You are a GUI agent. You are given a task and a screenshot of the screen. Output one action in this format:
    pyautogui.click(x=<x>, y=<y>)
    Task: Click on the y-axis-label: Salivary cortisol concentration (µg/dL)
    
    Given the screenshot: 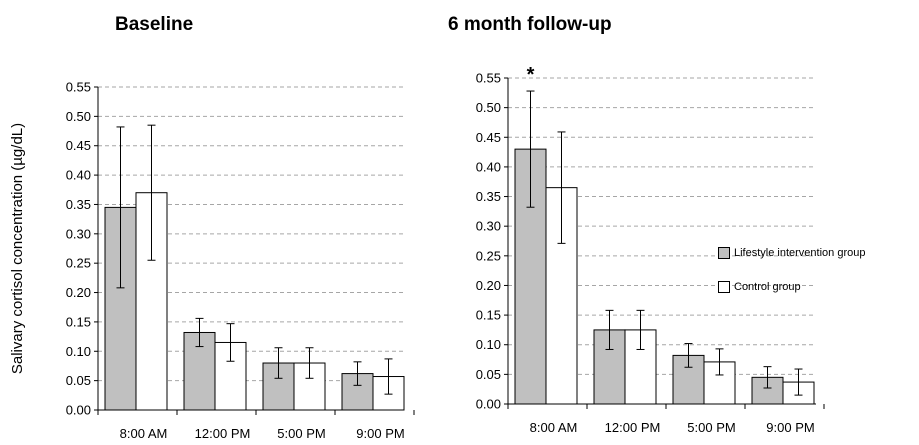 What is the action you would take?
    pyautogui.click(x=17, y=248)
    